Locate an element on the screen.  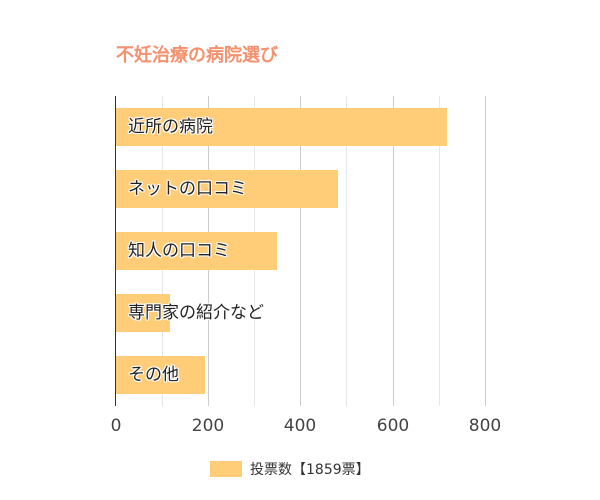
bar-label: 近所の病院 is located at coordinates (170, 127).